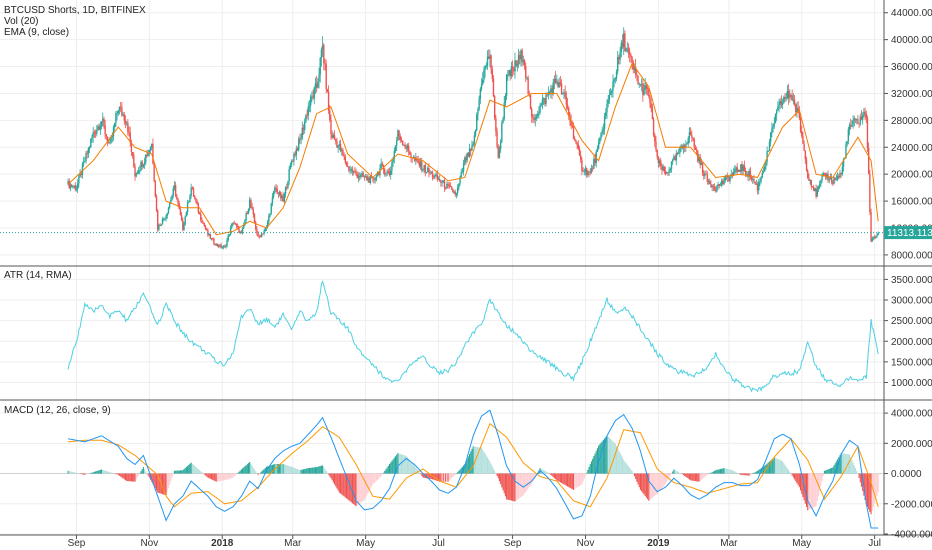  What do you see at coordinates (586, 543) in the screenshot?
I see `x-tick-label: Nov` at bounding box center [586, 543].